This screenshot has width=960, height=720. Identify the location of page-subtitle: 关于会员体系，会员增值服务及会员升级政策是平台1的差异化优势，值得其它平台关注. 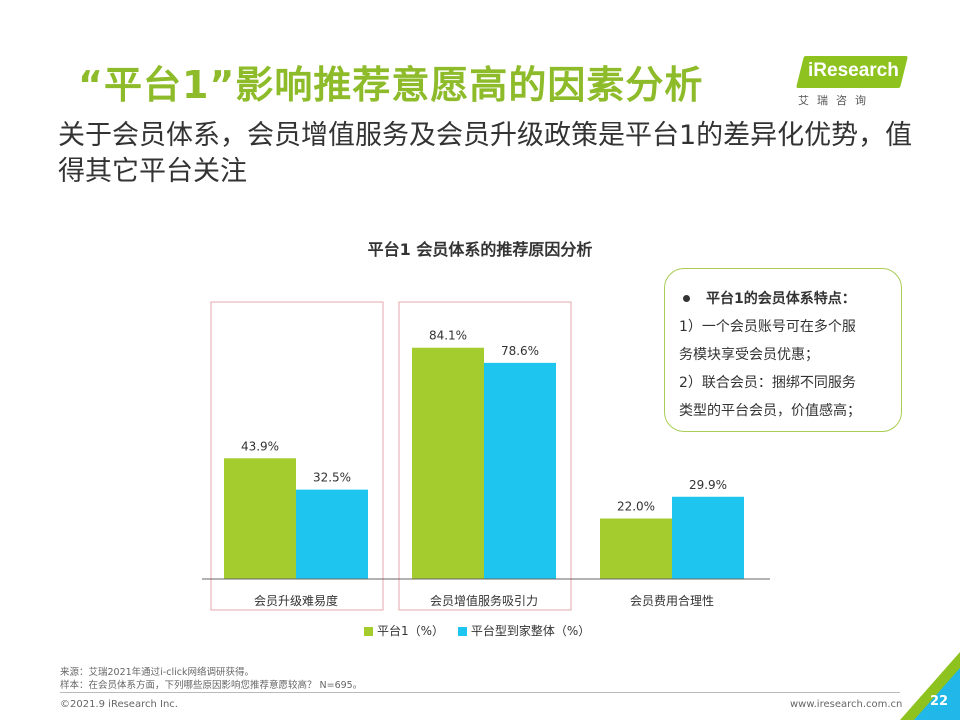
(485, 153).